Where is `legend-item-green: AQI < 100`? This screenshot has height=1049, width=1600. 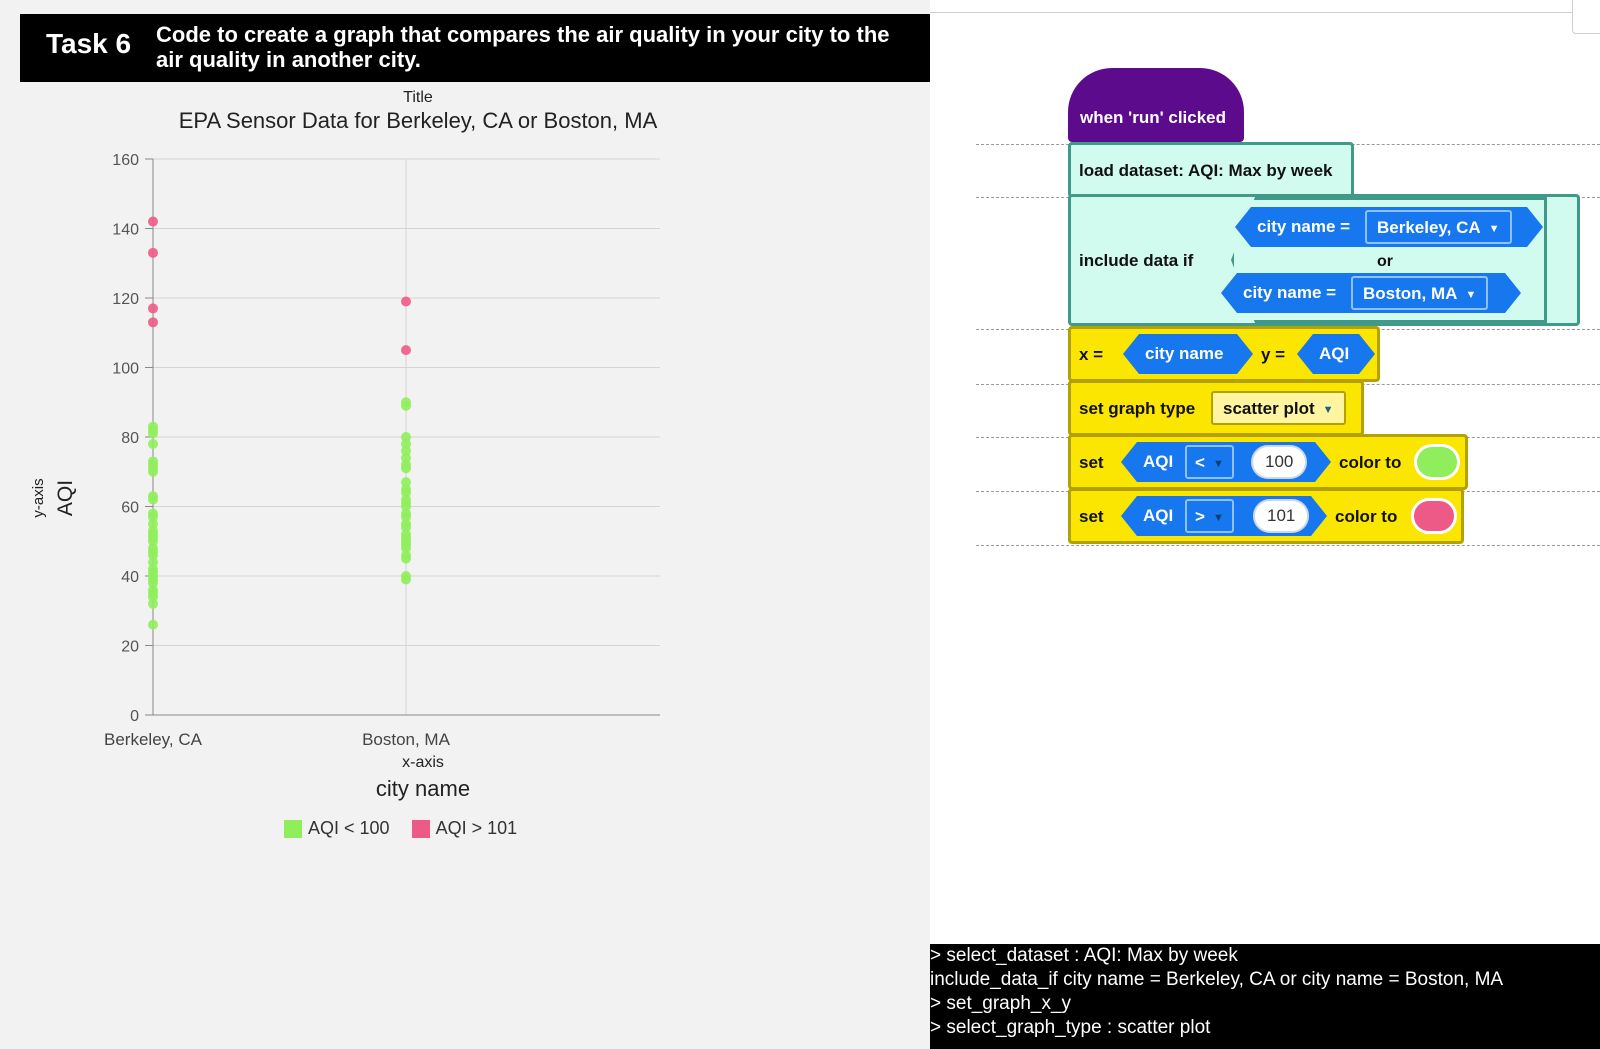
legend-item-green: AQI < 100 is located at coordinates (337, 828).